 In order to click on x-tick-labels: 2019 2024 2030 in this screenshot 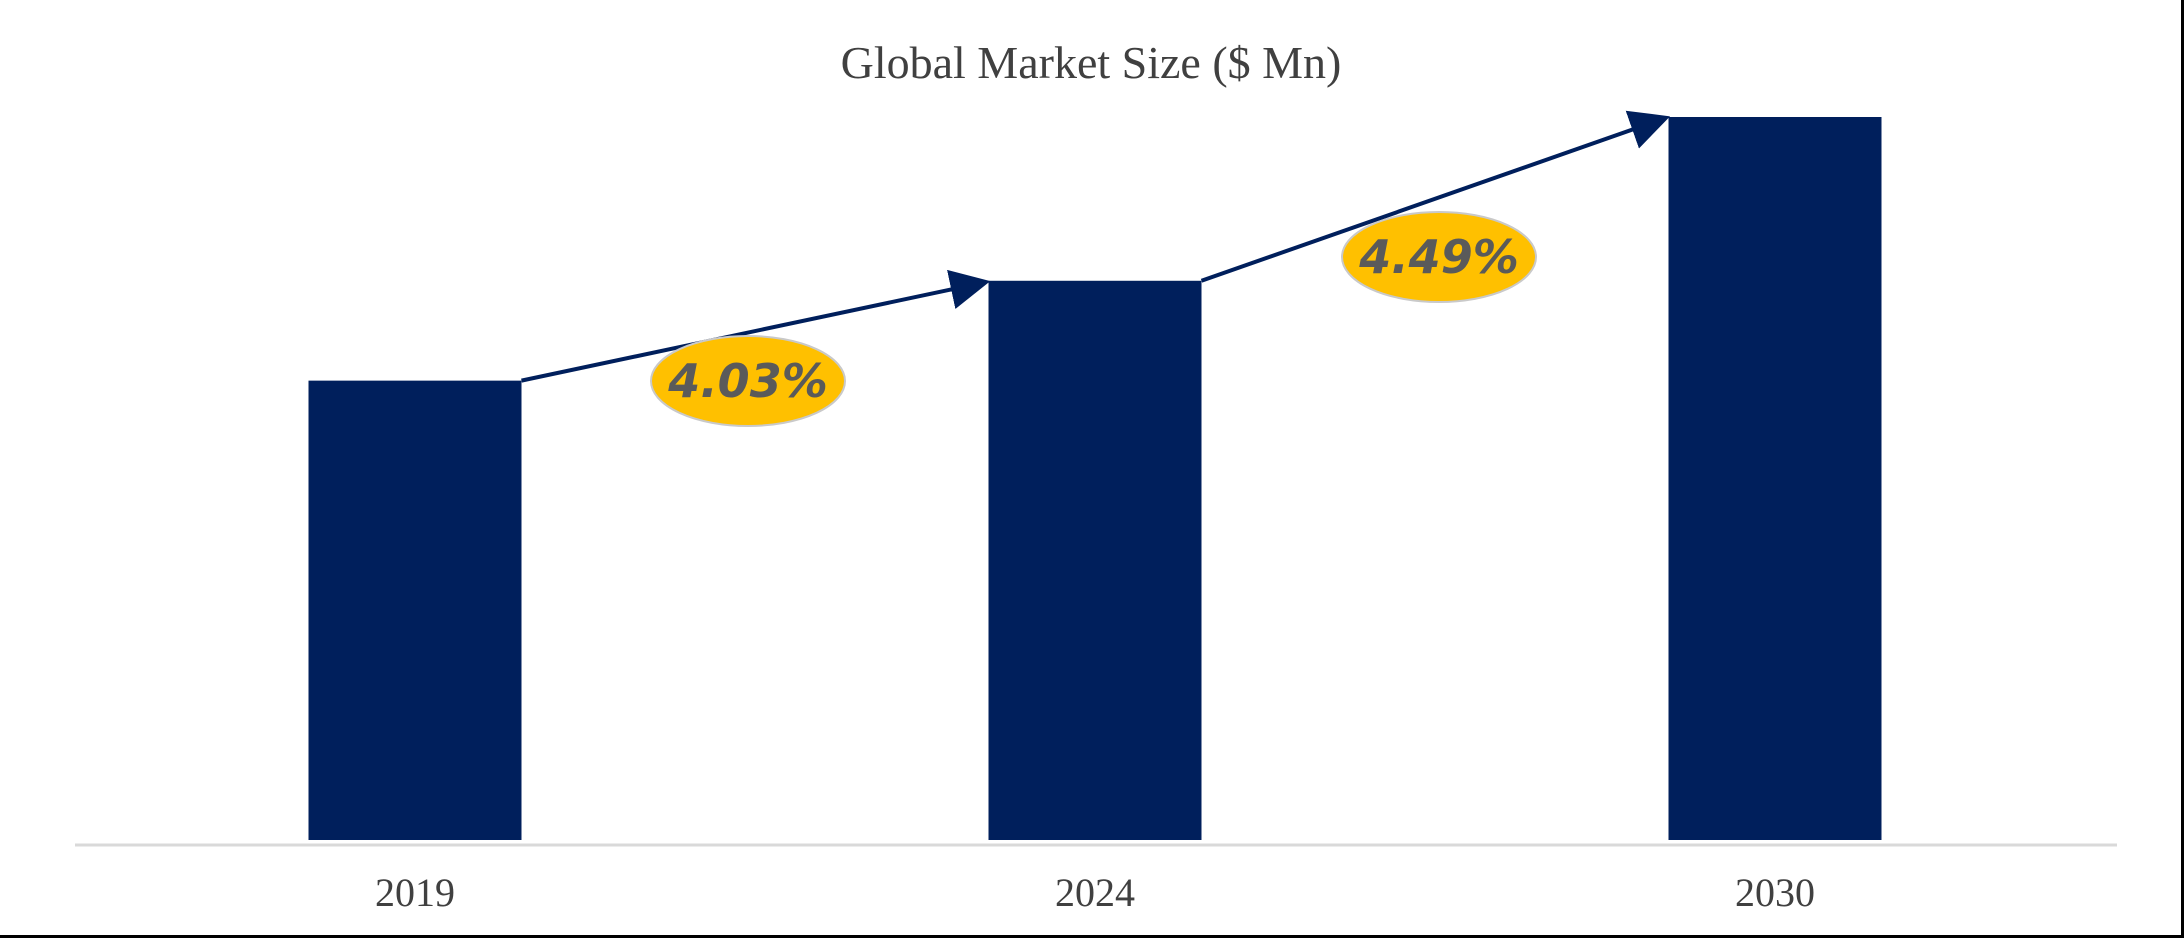, I will do `click(1095, 892)`.